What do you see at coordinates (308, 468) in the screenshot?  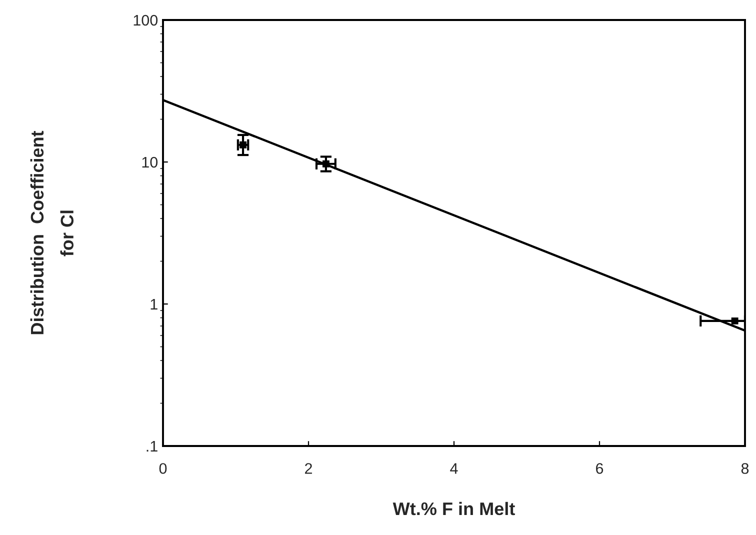 I see `x-tick-label: 2` at bounding box center [308, 468].